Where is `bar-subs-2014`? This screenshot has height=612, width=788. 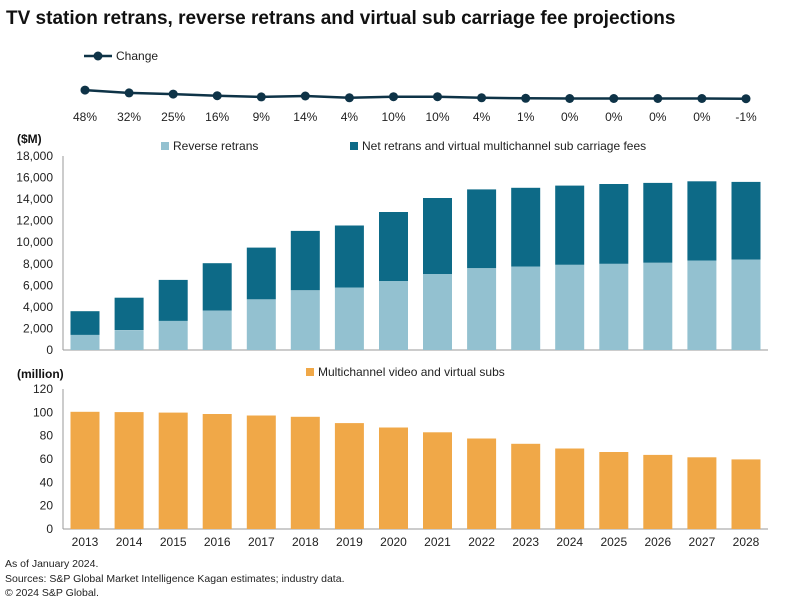 bar-subs-2014 is located at coordinates (129, 470).